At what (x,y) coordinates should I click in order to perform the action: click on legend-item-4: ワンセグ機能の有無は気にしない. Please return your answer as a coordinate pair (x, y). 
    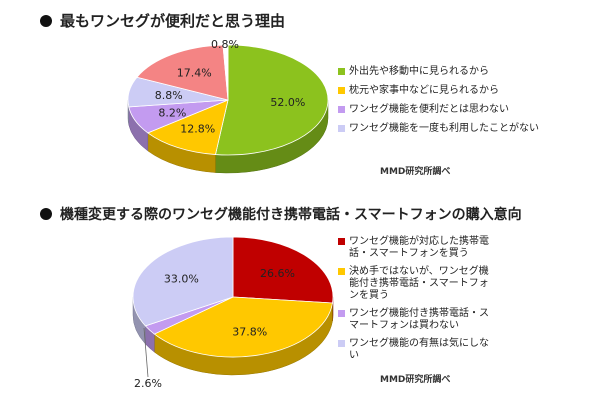
    Looking at the image, I should click on (417, 350).